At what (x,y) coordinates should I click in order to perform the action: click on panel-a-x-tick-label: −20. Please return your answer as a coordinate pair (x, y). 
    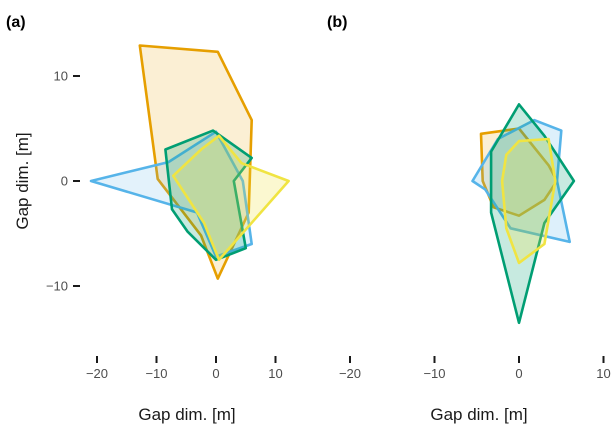
    Looking at the image, I should click on (97, 373).